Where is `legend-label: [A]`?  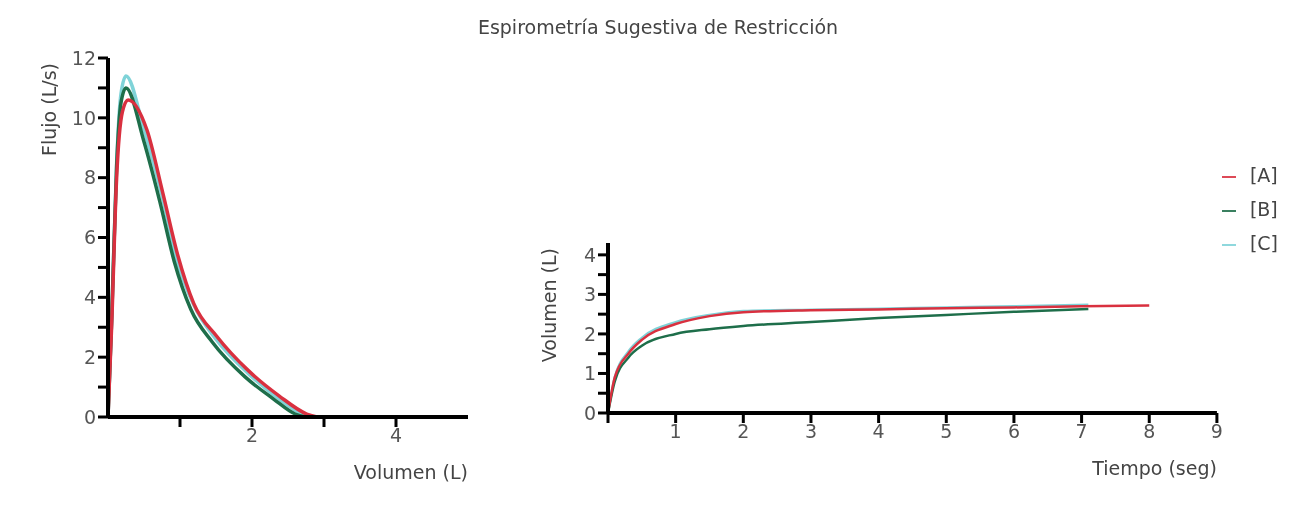
legend-label: [A] is located at coordinates (1263, 175).